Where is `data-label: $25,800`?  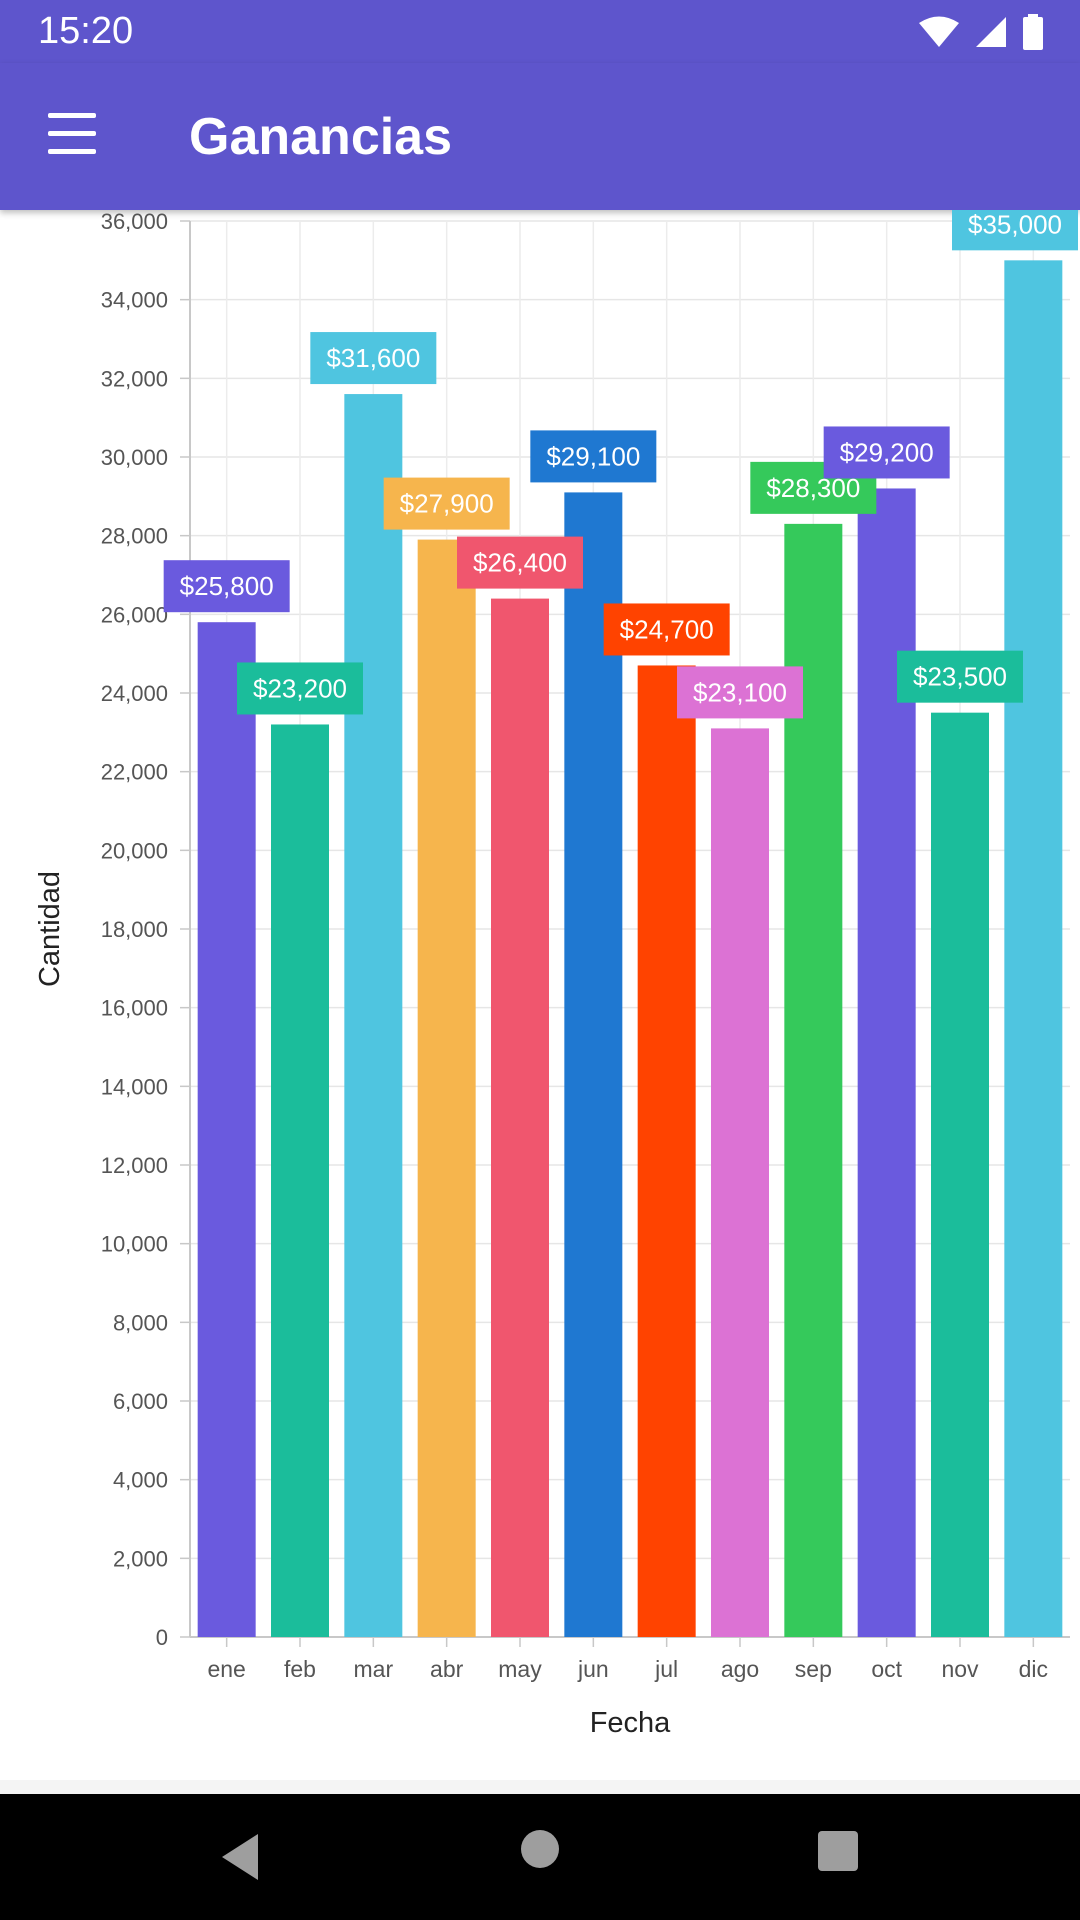
data-label: $25,800 is located at coordinates (227, 586).